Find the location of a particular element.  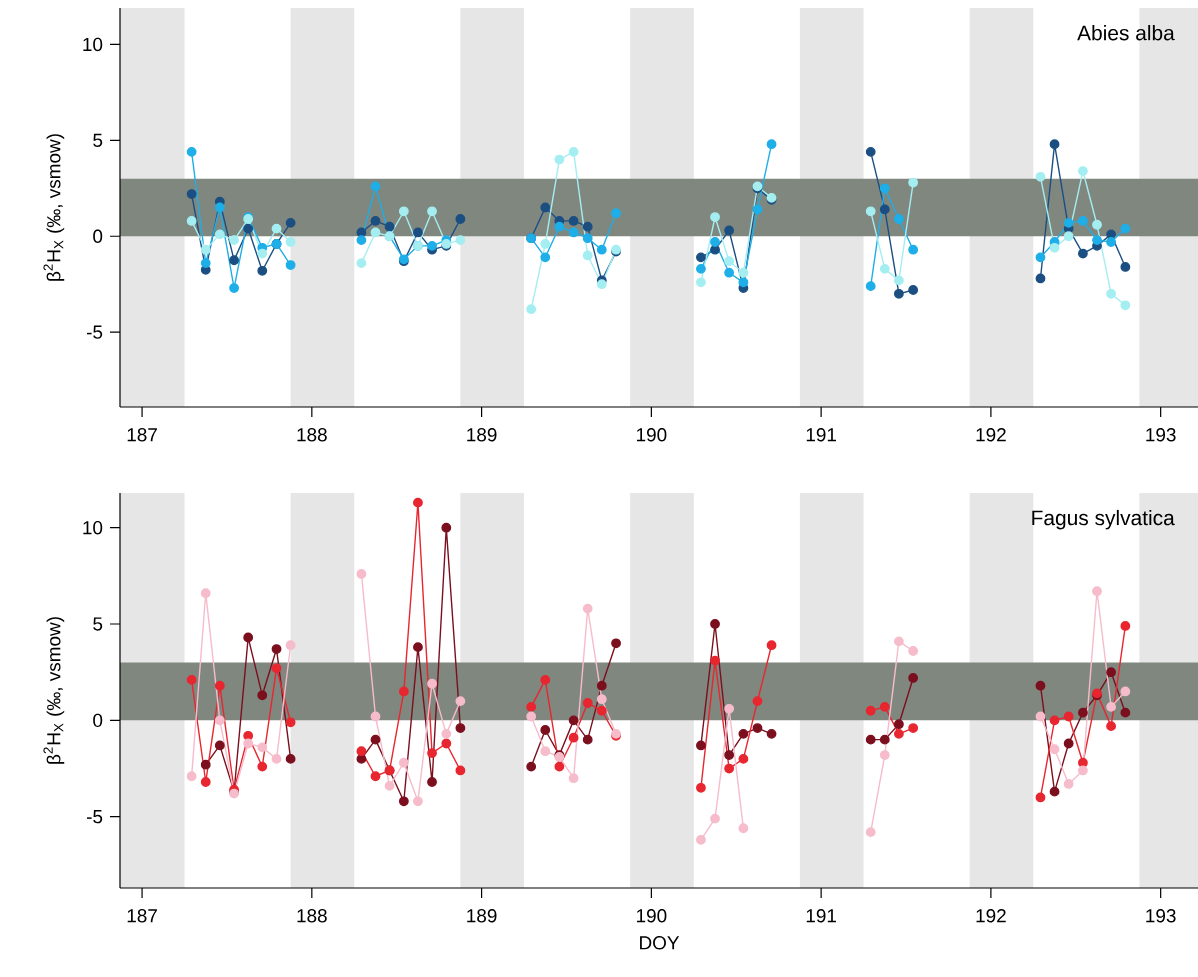

x-axis-title: DOY is located at coordinates (660, 943).